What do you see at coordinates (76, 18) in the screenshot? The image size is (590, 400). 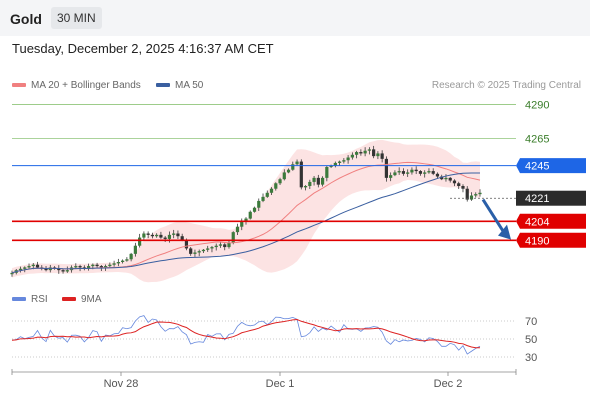 I see `timeframe-badge: 30 MIN` at bounding box center [76, 18].